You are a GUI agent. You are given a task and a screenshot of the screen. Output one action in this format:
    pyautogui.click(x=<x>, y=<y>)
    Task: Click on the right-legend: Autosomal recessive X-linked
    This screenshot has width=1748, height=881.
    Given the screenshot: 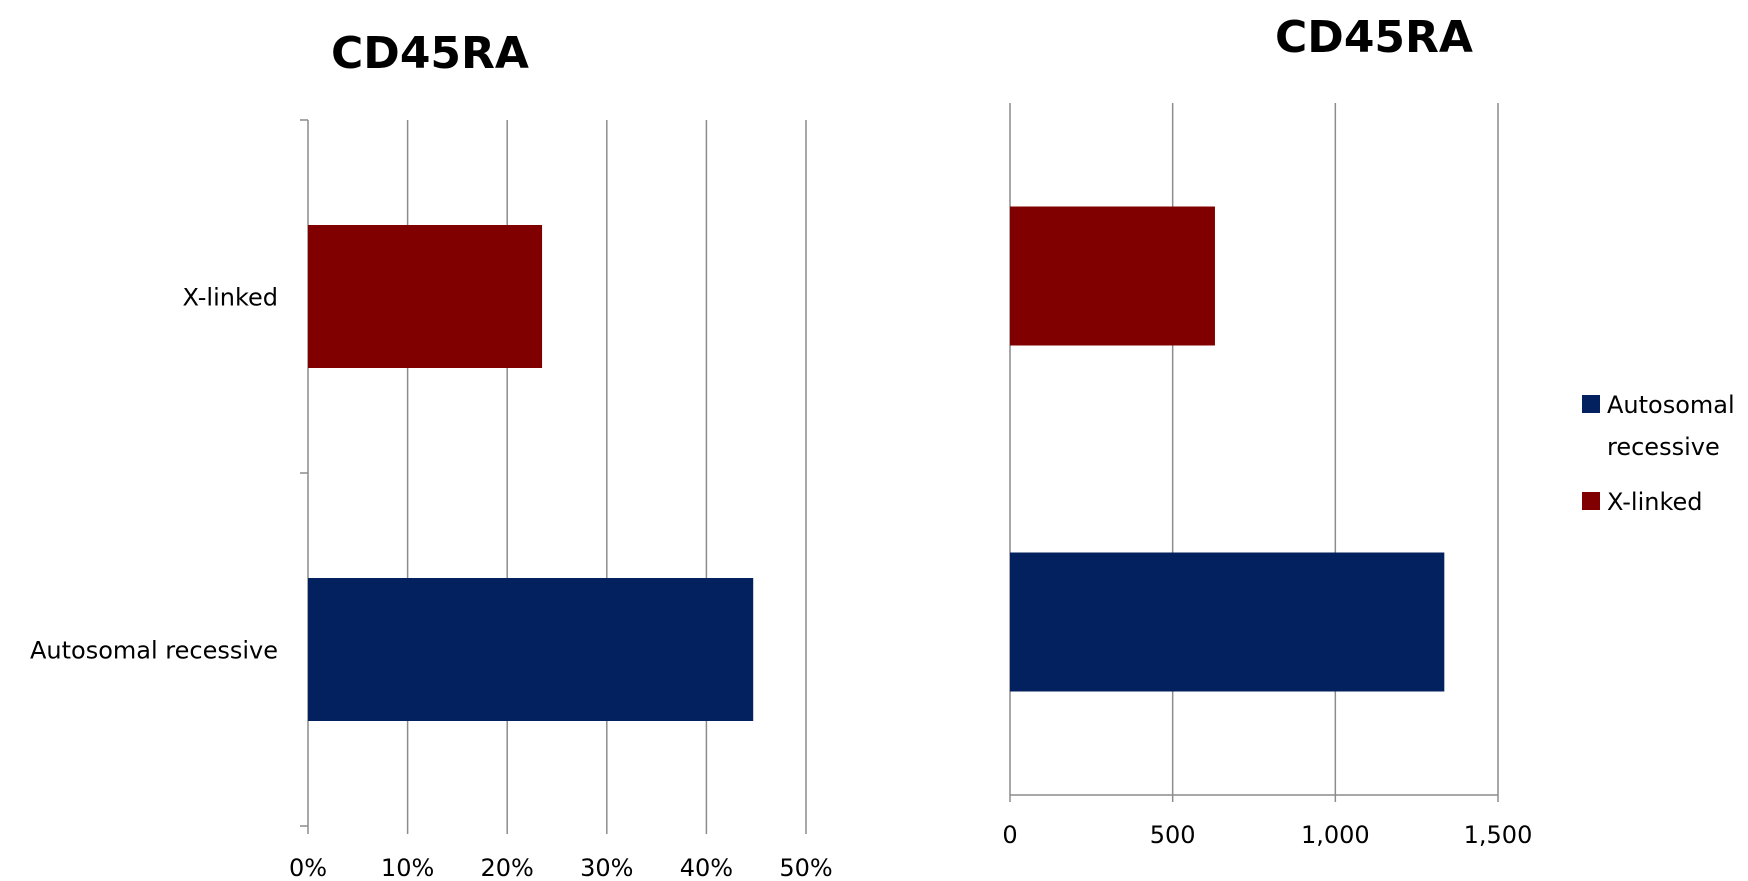 What is the action you would take?
    pyautogui.click(x=1658, y=453)
    